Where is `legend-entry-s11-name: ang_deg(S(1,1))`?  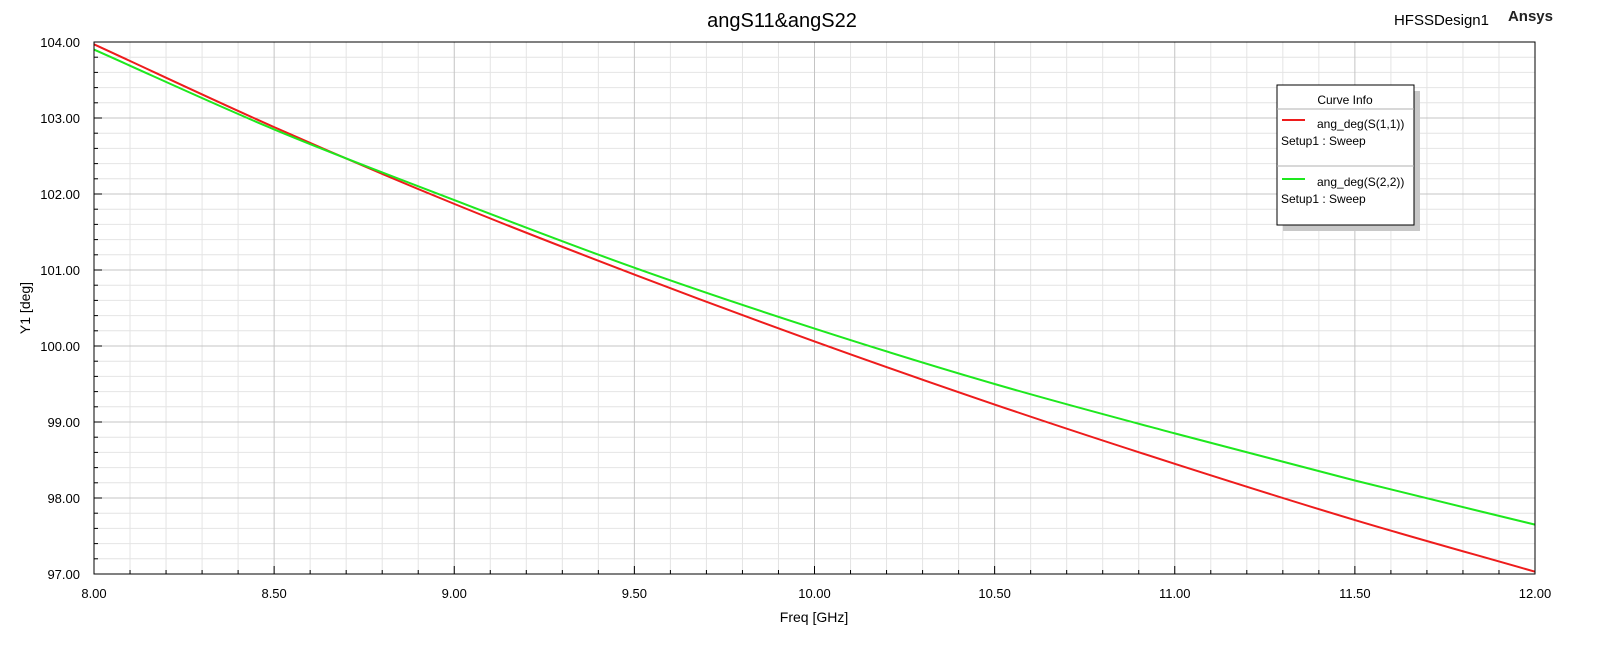
legend-entry-s11-name: ang_deg(S(1,1)) is located at coordinates (1360, 124).